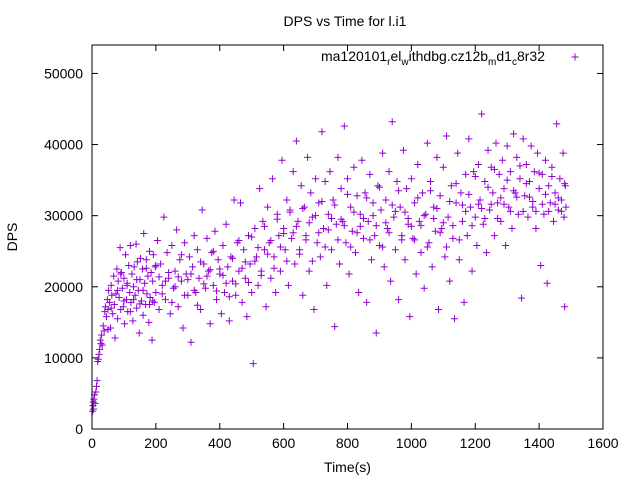  I want to click on legend-series-marker, so click(575, 57).